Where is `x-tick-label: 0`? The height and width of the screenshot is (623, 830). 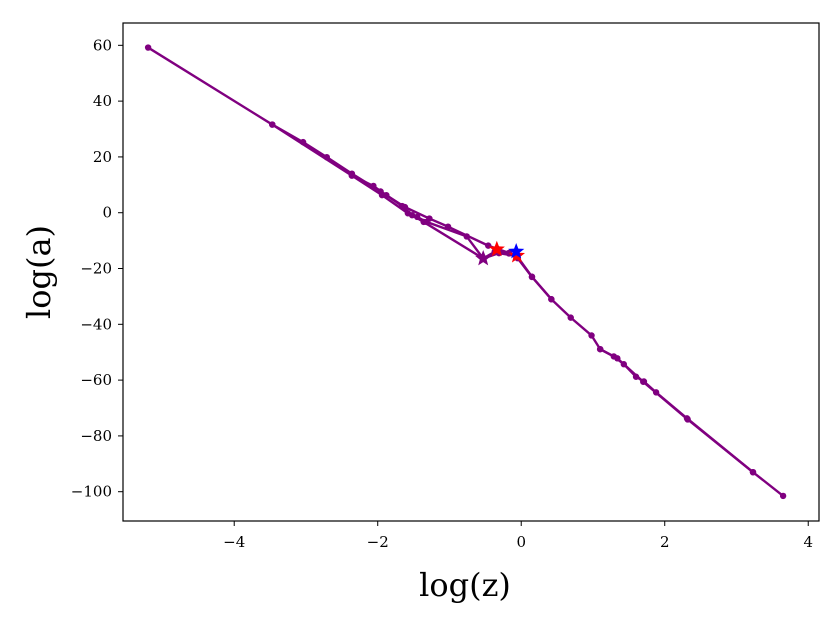 x-tick-label: 0 is located at coordinates (521, 542).